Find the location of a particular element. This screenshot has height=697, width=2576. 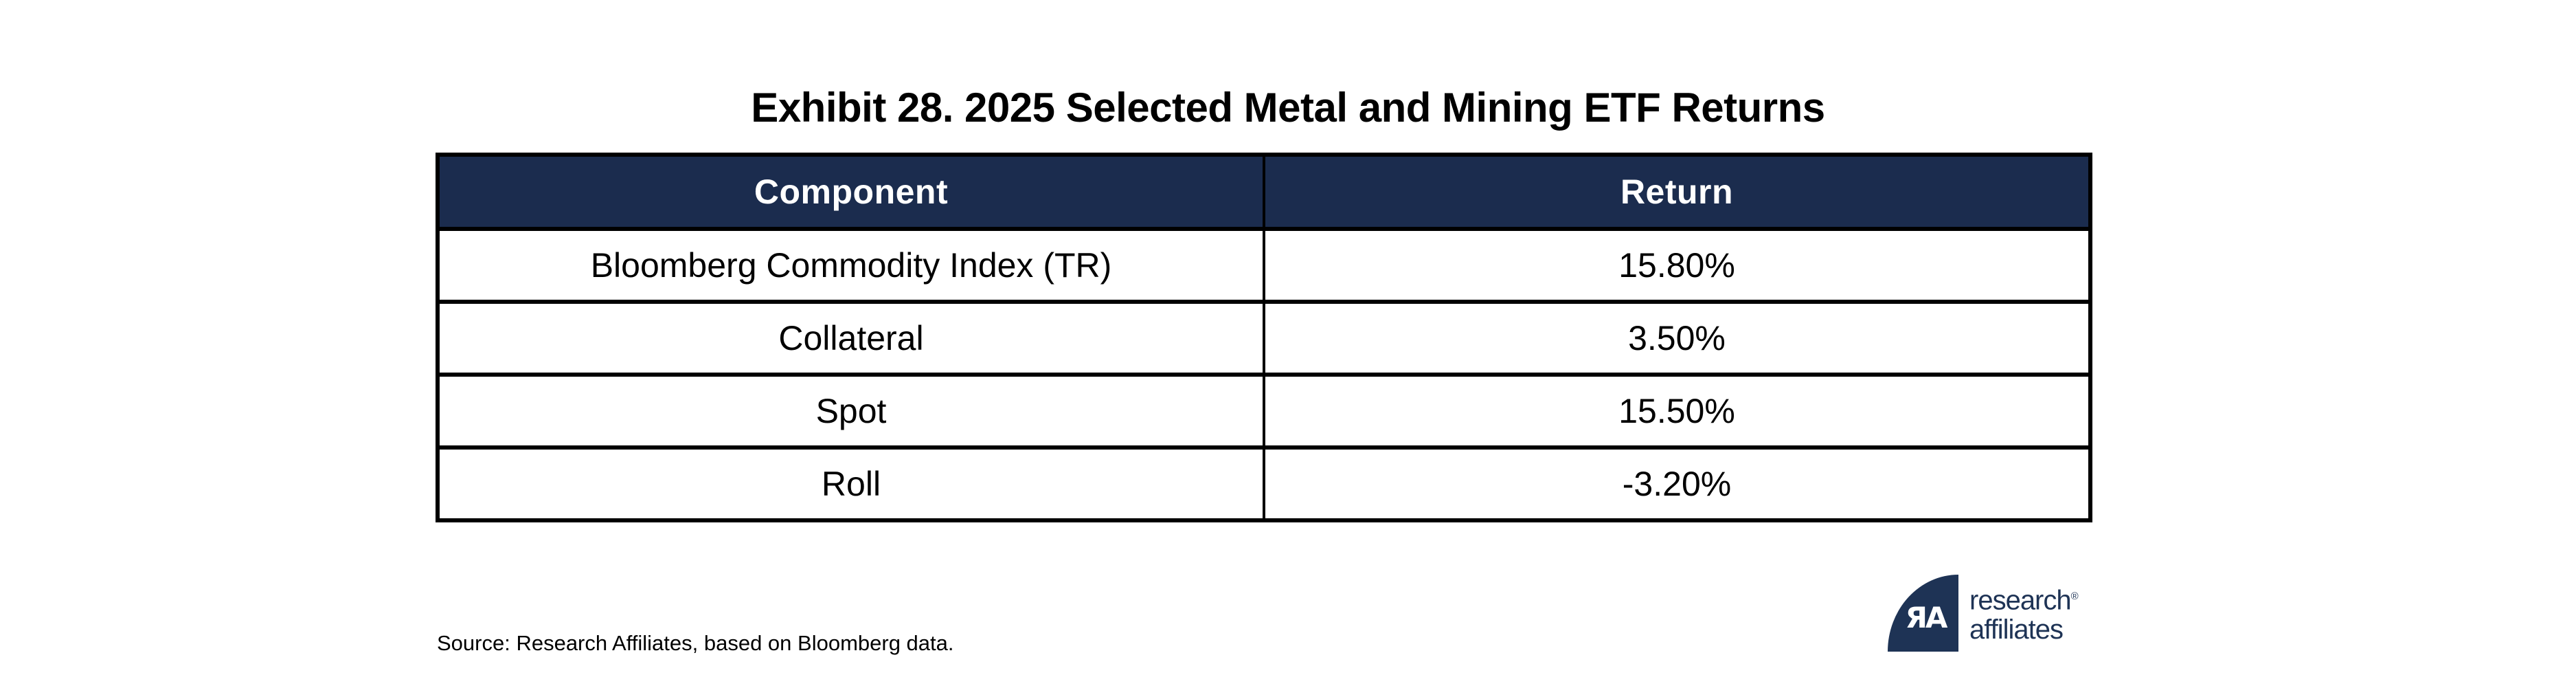

logo-wordmark: research® affiliates is located at coordinates (2024, 613).